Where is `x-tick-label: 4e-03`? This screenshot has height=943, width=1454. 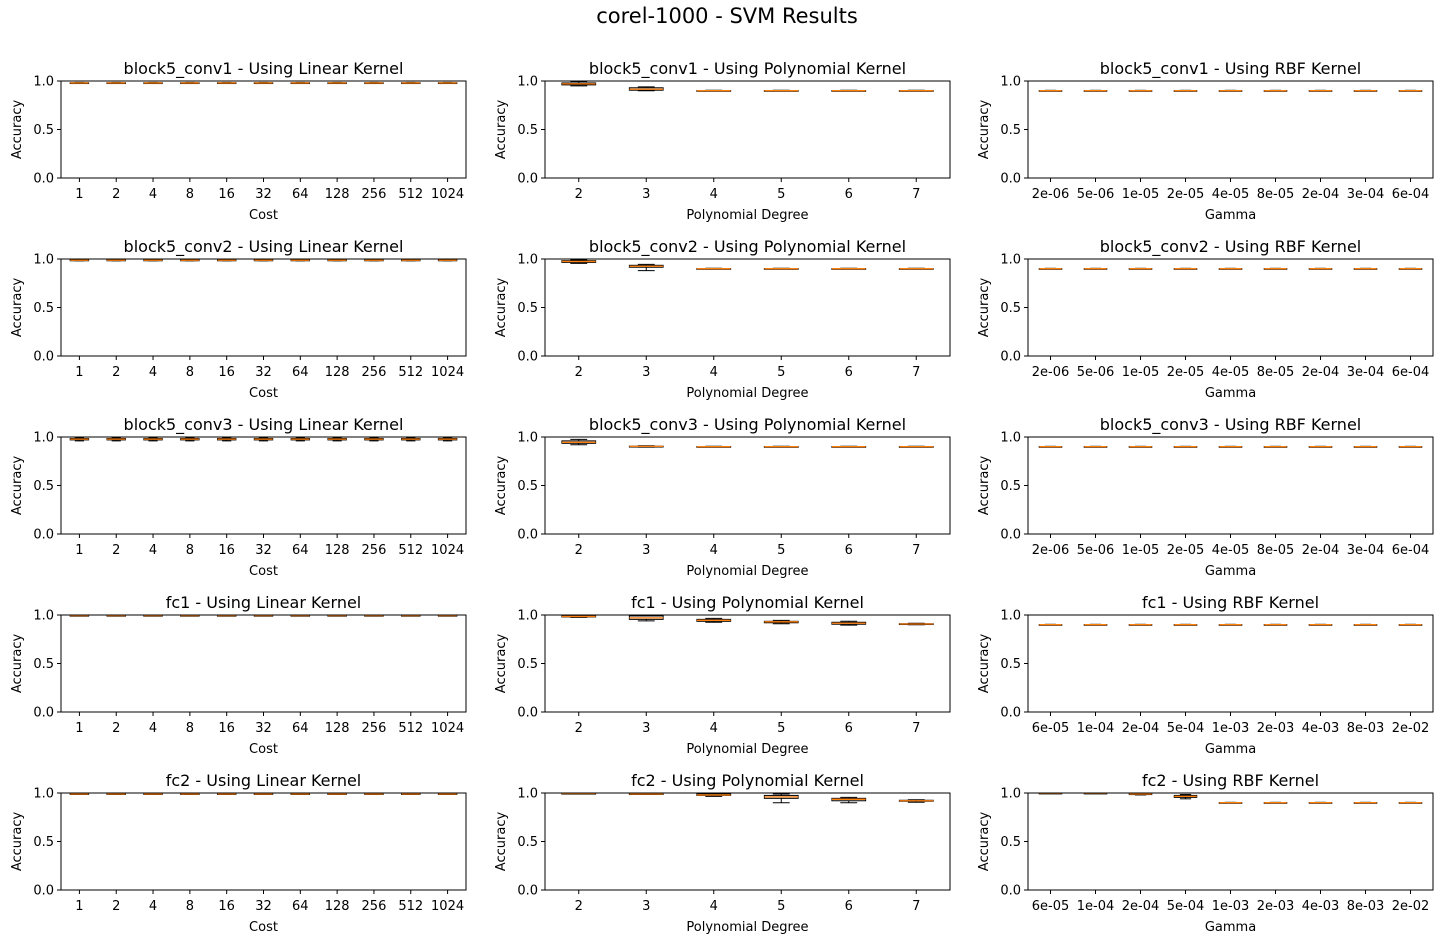 x-tick-label: 4e-03 is located at coordinates (1321, 906).